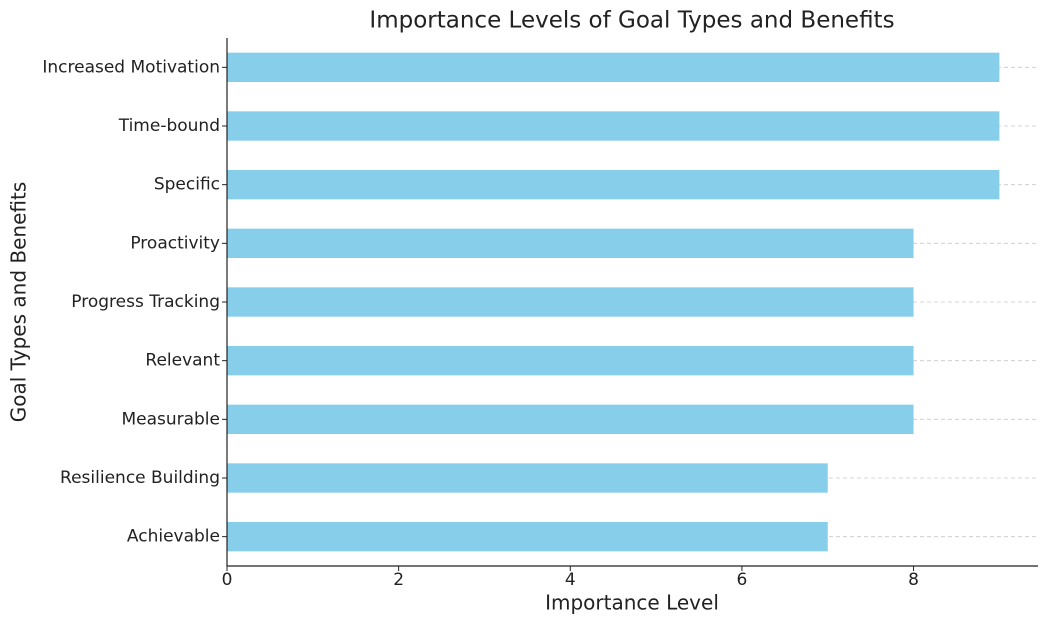 The width and height of the screenshot is (1048, 625). I want to click on y-tick-label: Achievable, so click(173, 537).